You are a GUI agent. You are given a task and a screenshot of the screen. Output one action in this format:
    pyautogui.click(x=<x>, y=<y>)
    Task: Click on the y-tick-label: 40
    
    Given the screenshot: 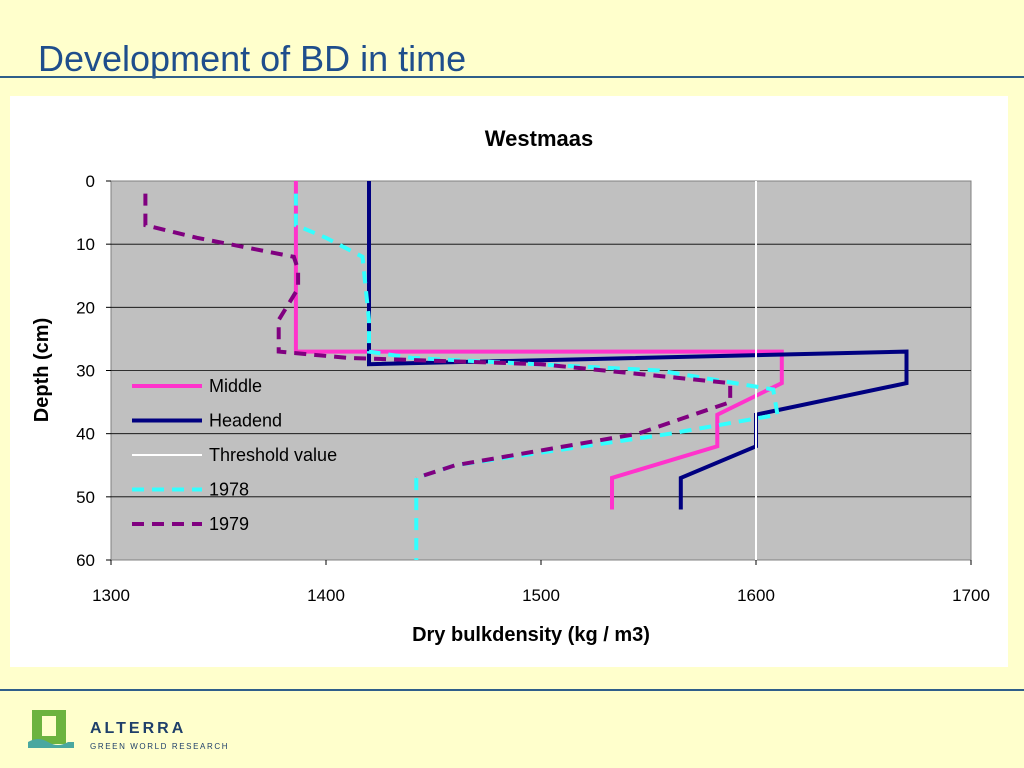 What is the action you would take?
    pyautogui.click(x=85, y=434)
    